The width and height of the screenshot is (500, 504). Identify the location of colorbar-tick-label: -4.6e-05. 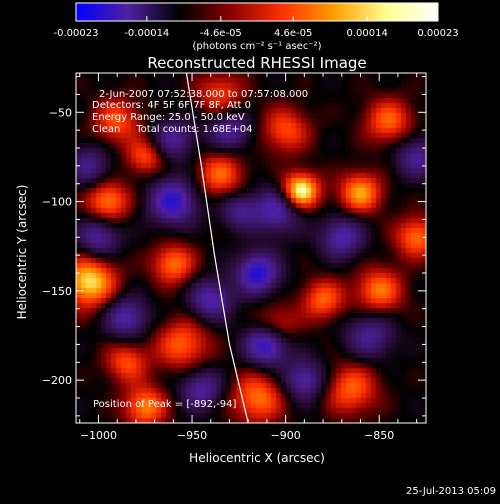
(221, 33).